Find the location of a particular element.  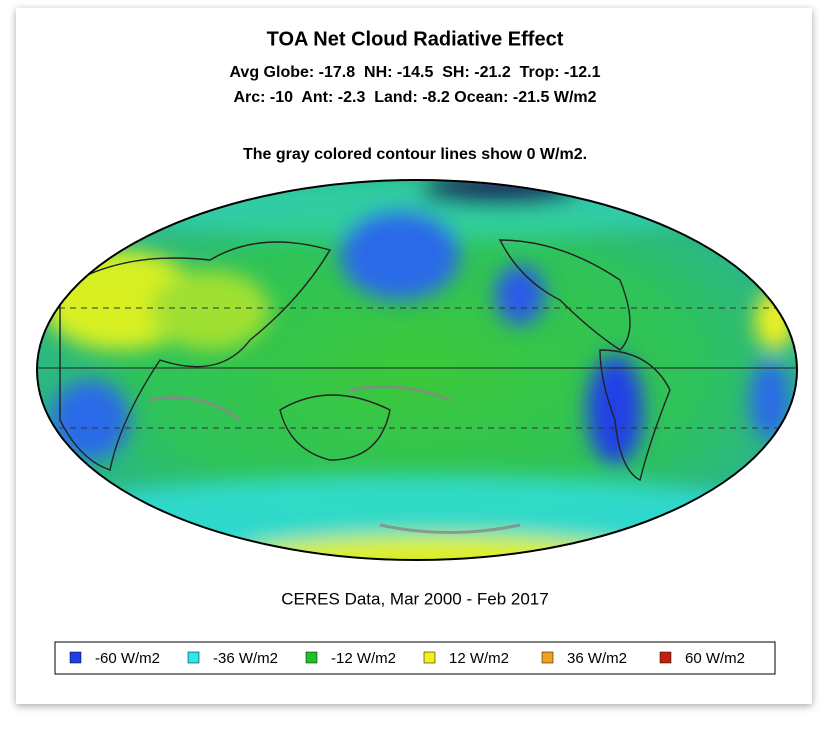

title: TOA Net Cloud Radiative Effect is located at coordinates (415, 39).